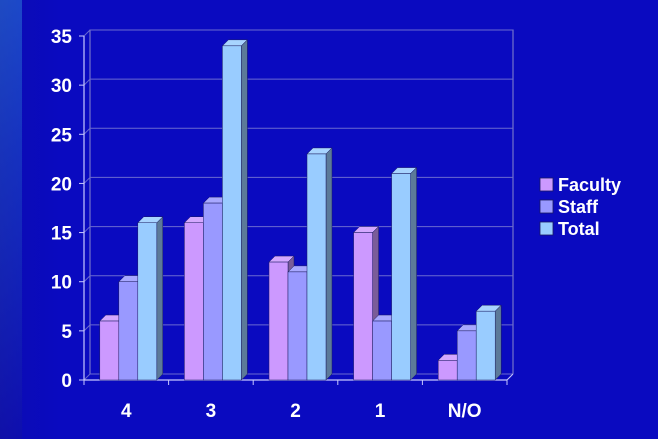 The height and width of the screenshot is (439, 658). Describe the element at coordinates (211, 411) in the screenshot. I see `x-tick-label: 3` at that location.